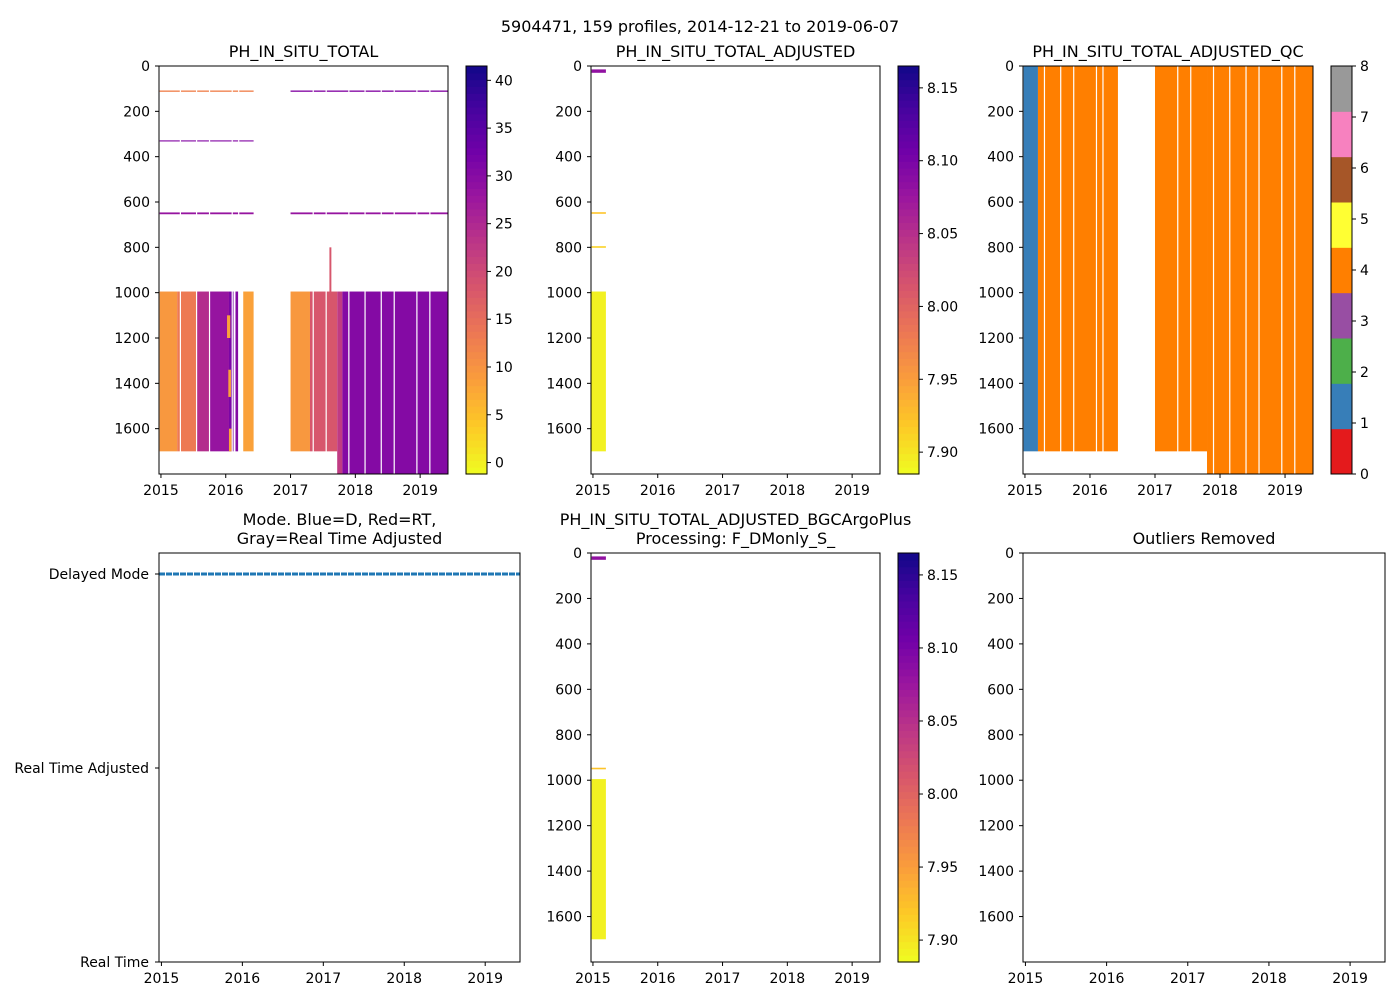 This screenshot has width=1400, height=1000. What do you see at coordinates (304, 52) in the screenshot?
I see `panel-title-ph_raw: PH_IN_SITU_TOTAL` at bounding box center [304, 52].